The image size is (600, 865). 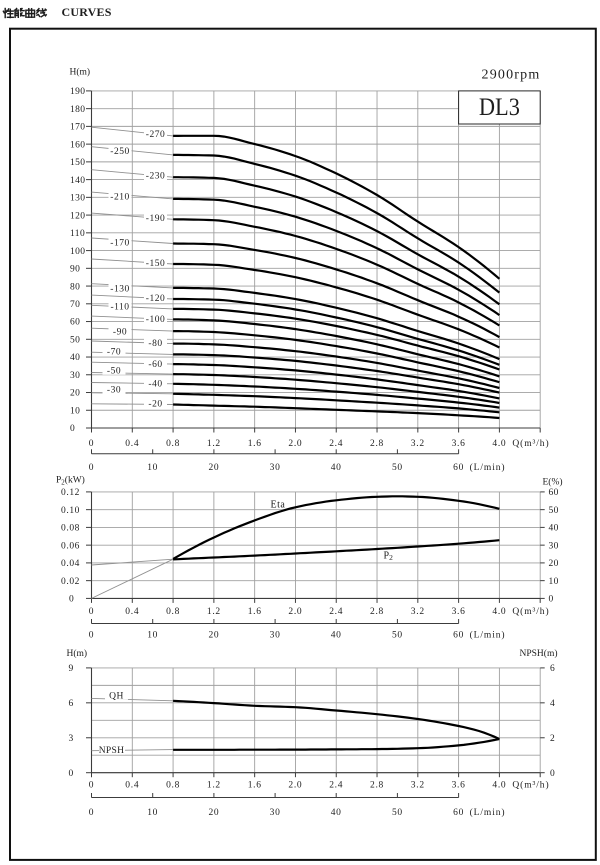 I want to click on svg-text: 4.0, so click(x=499, y=612).